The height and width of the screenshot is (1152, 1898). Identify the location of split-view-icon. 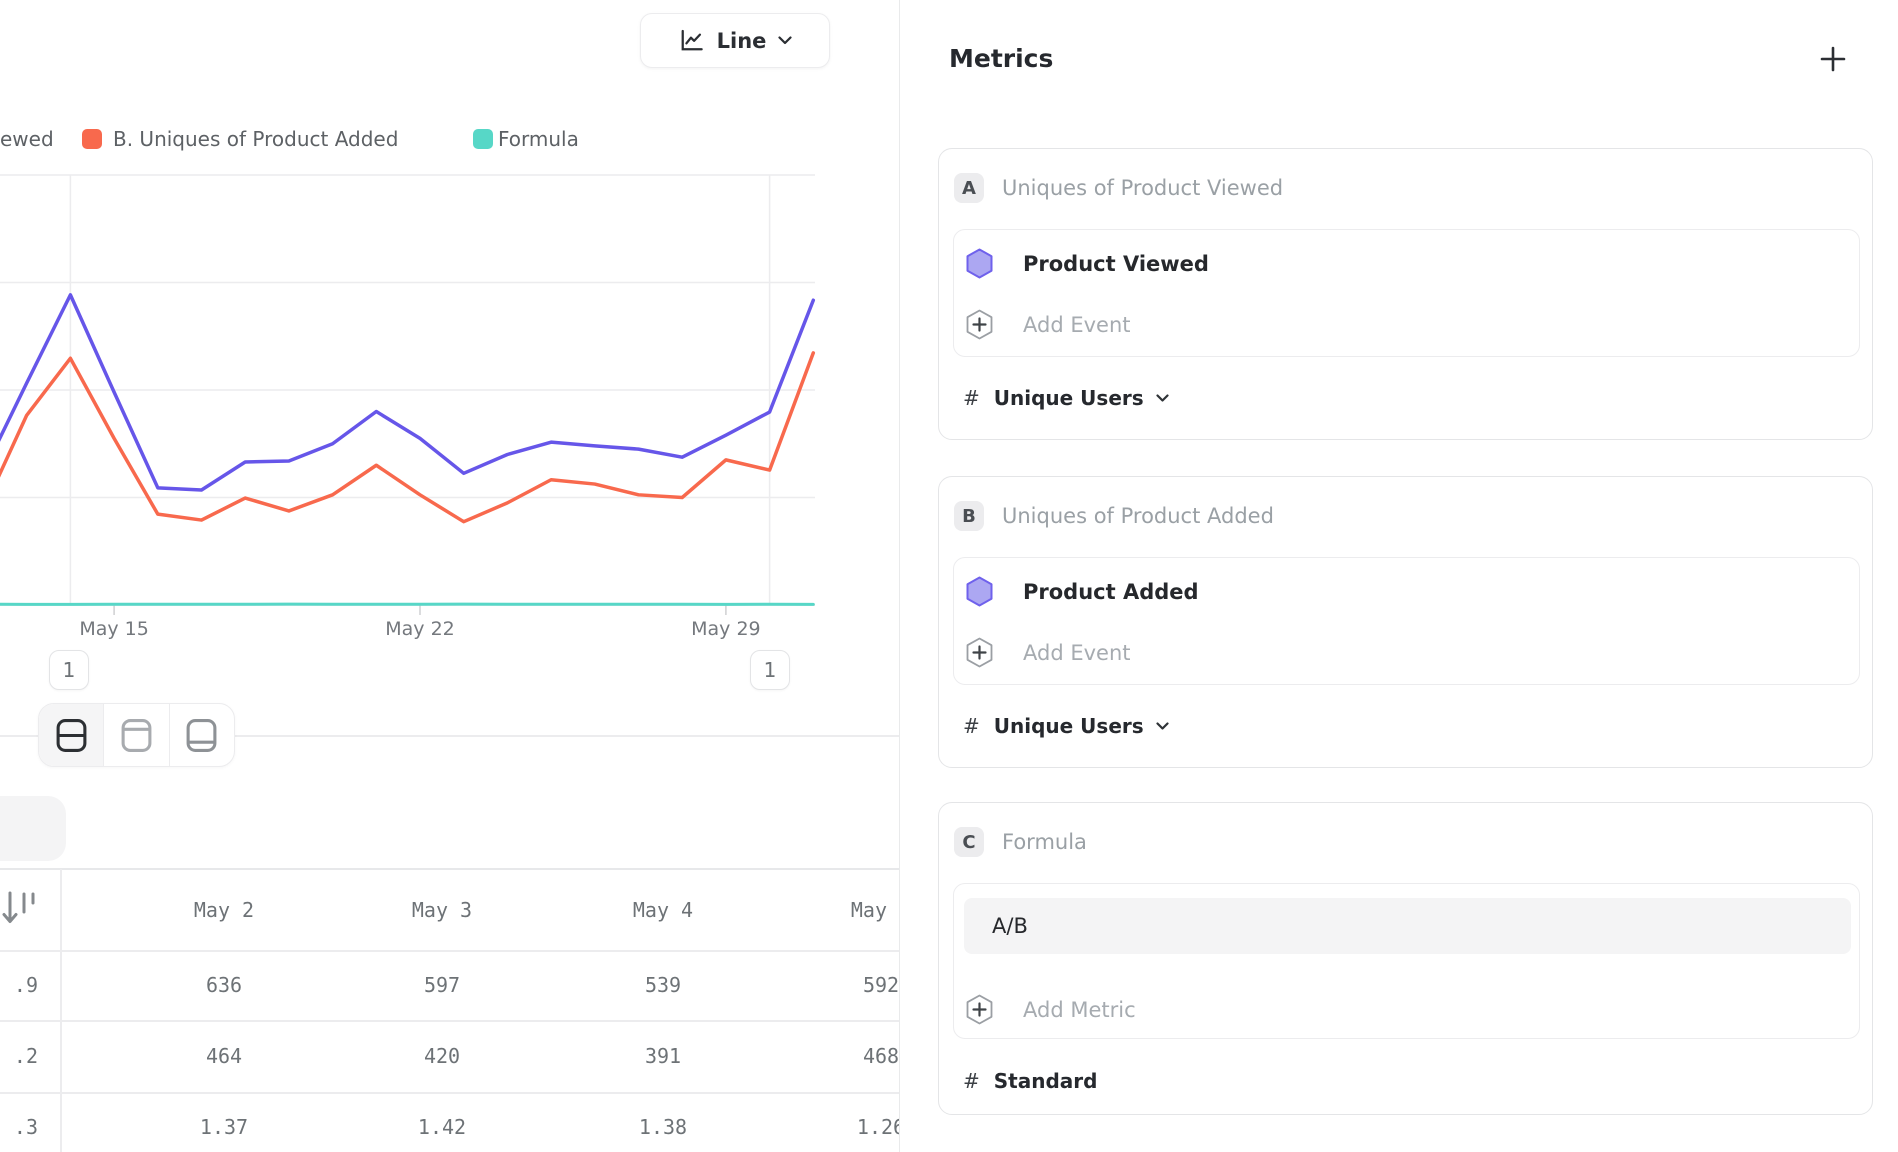
(71, 735).